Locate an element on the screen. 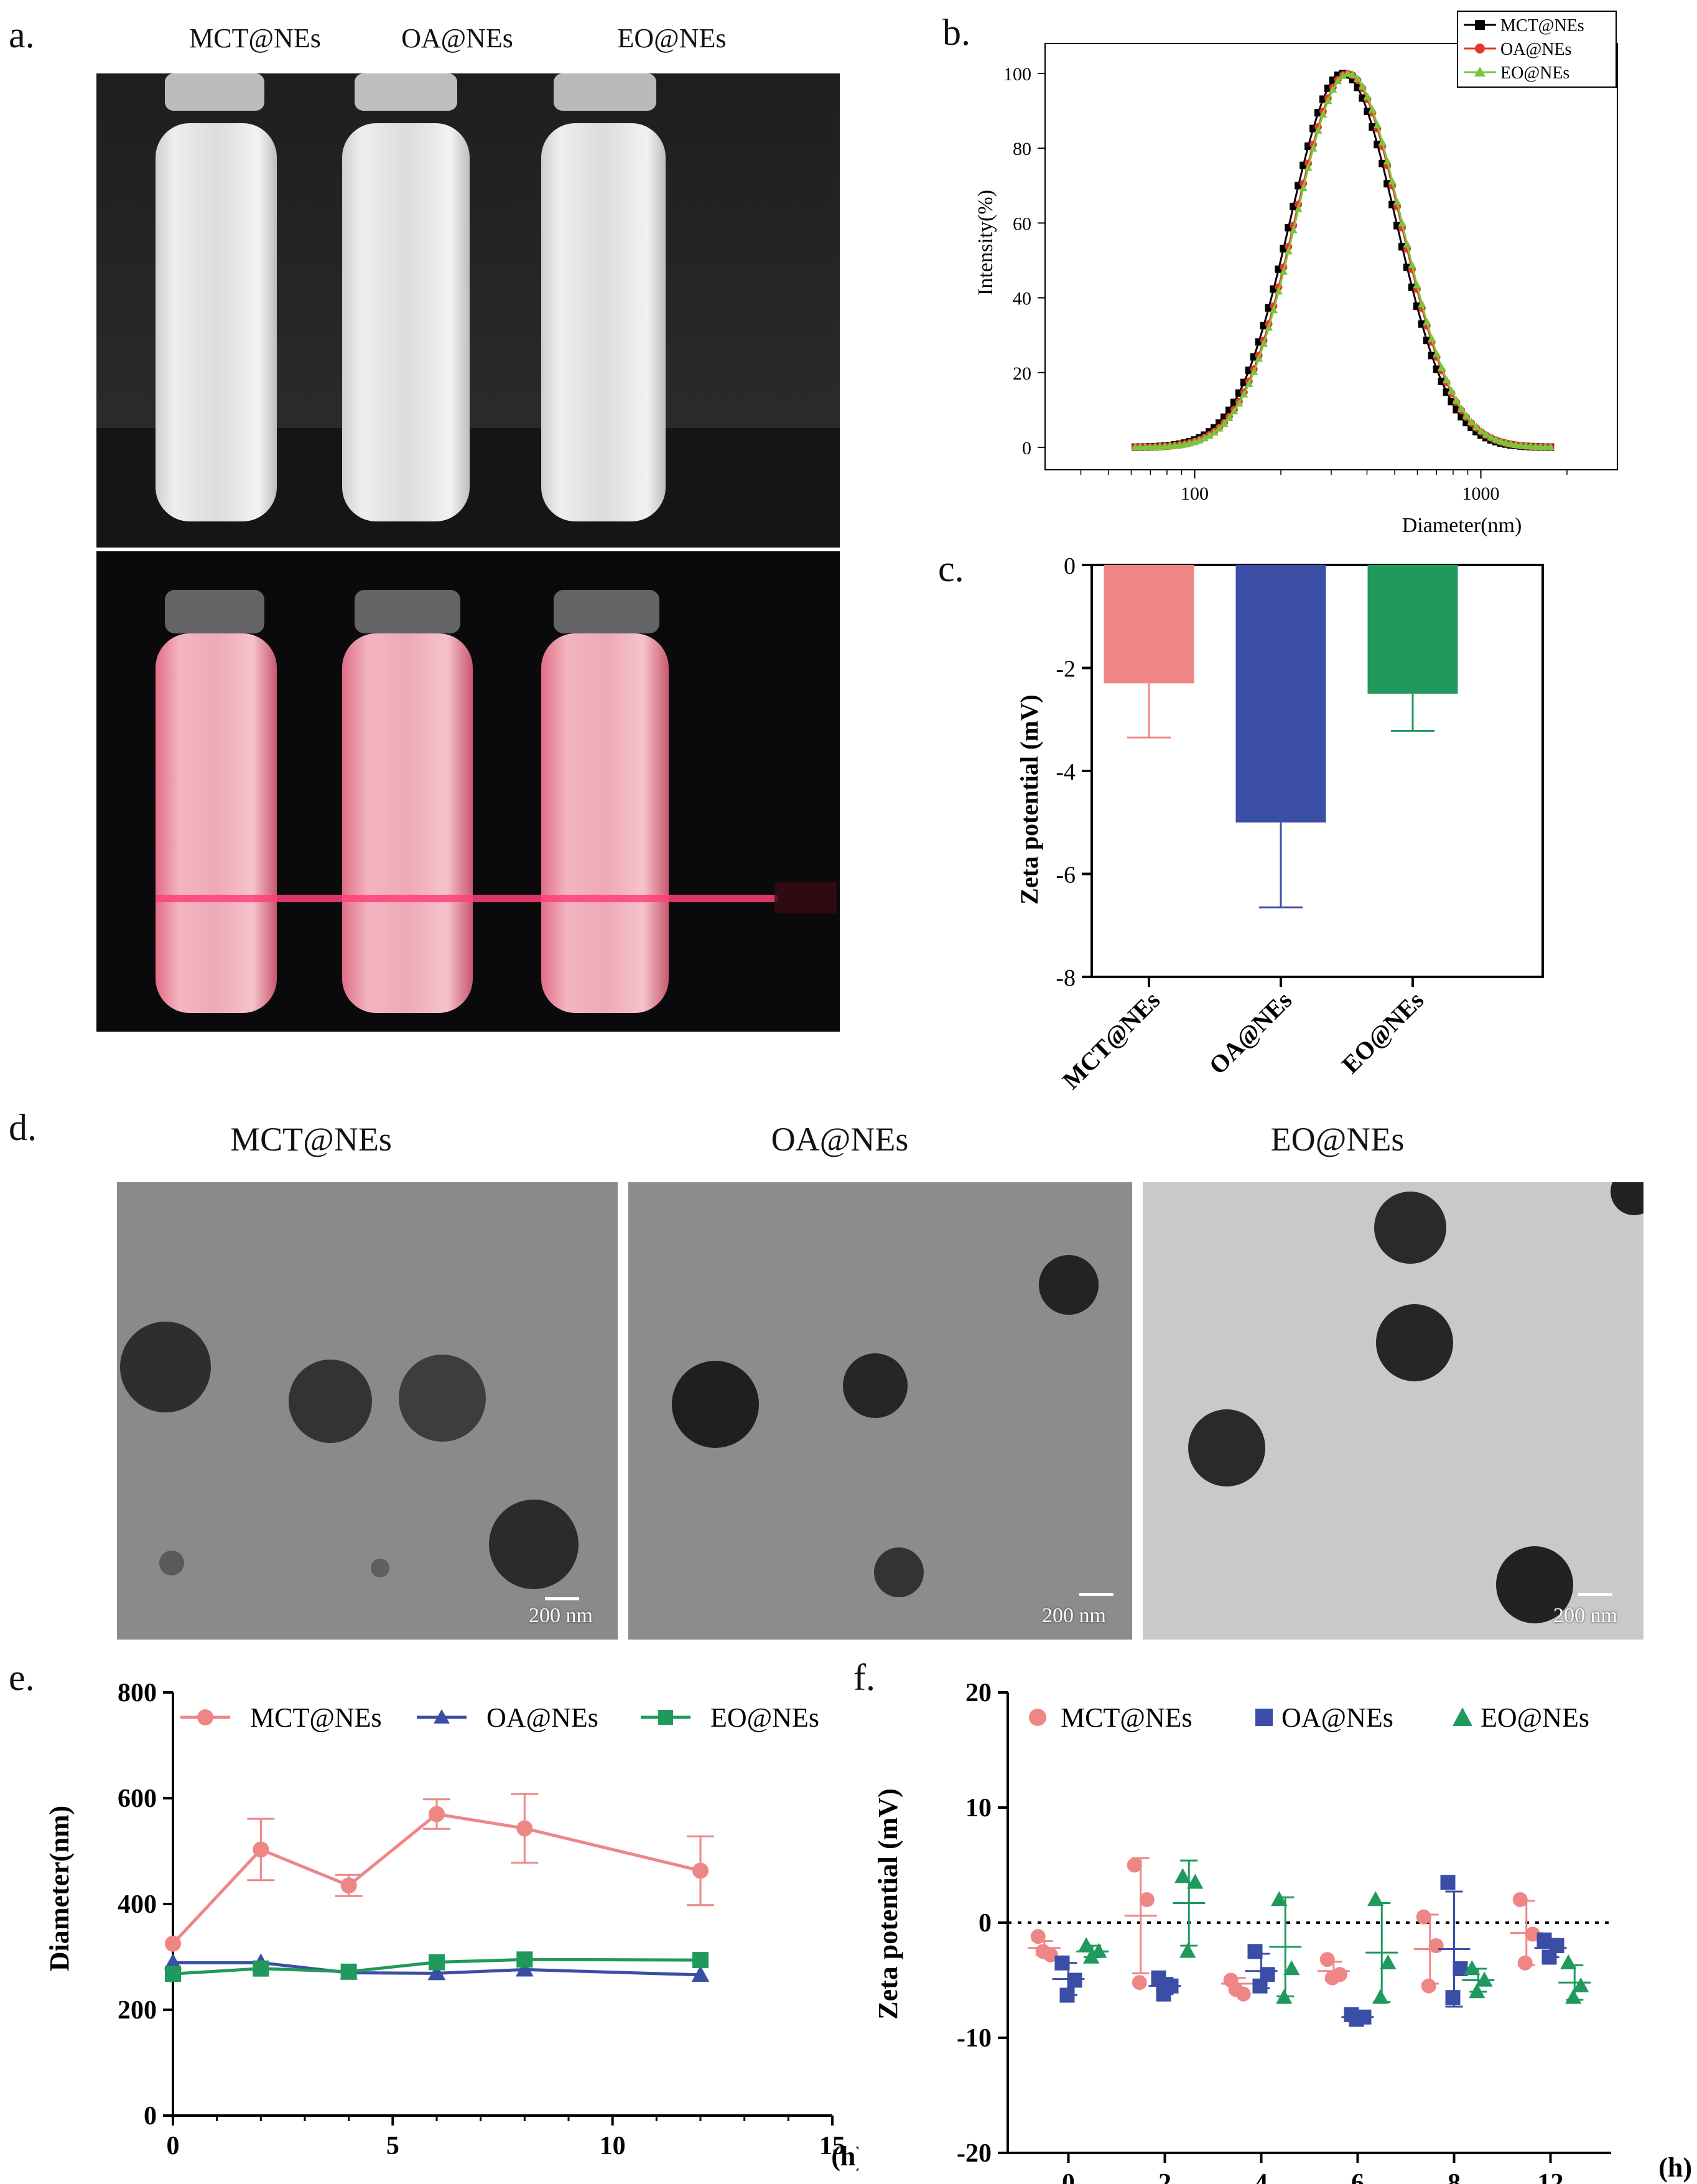 This screenshot has height=2184, width=1697. zeta-ylabel: Zeta potential (mV) is located at coordinates (1029, 800).